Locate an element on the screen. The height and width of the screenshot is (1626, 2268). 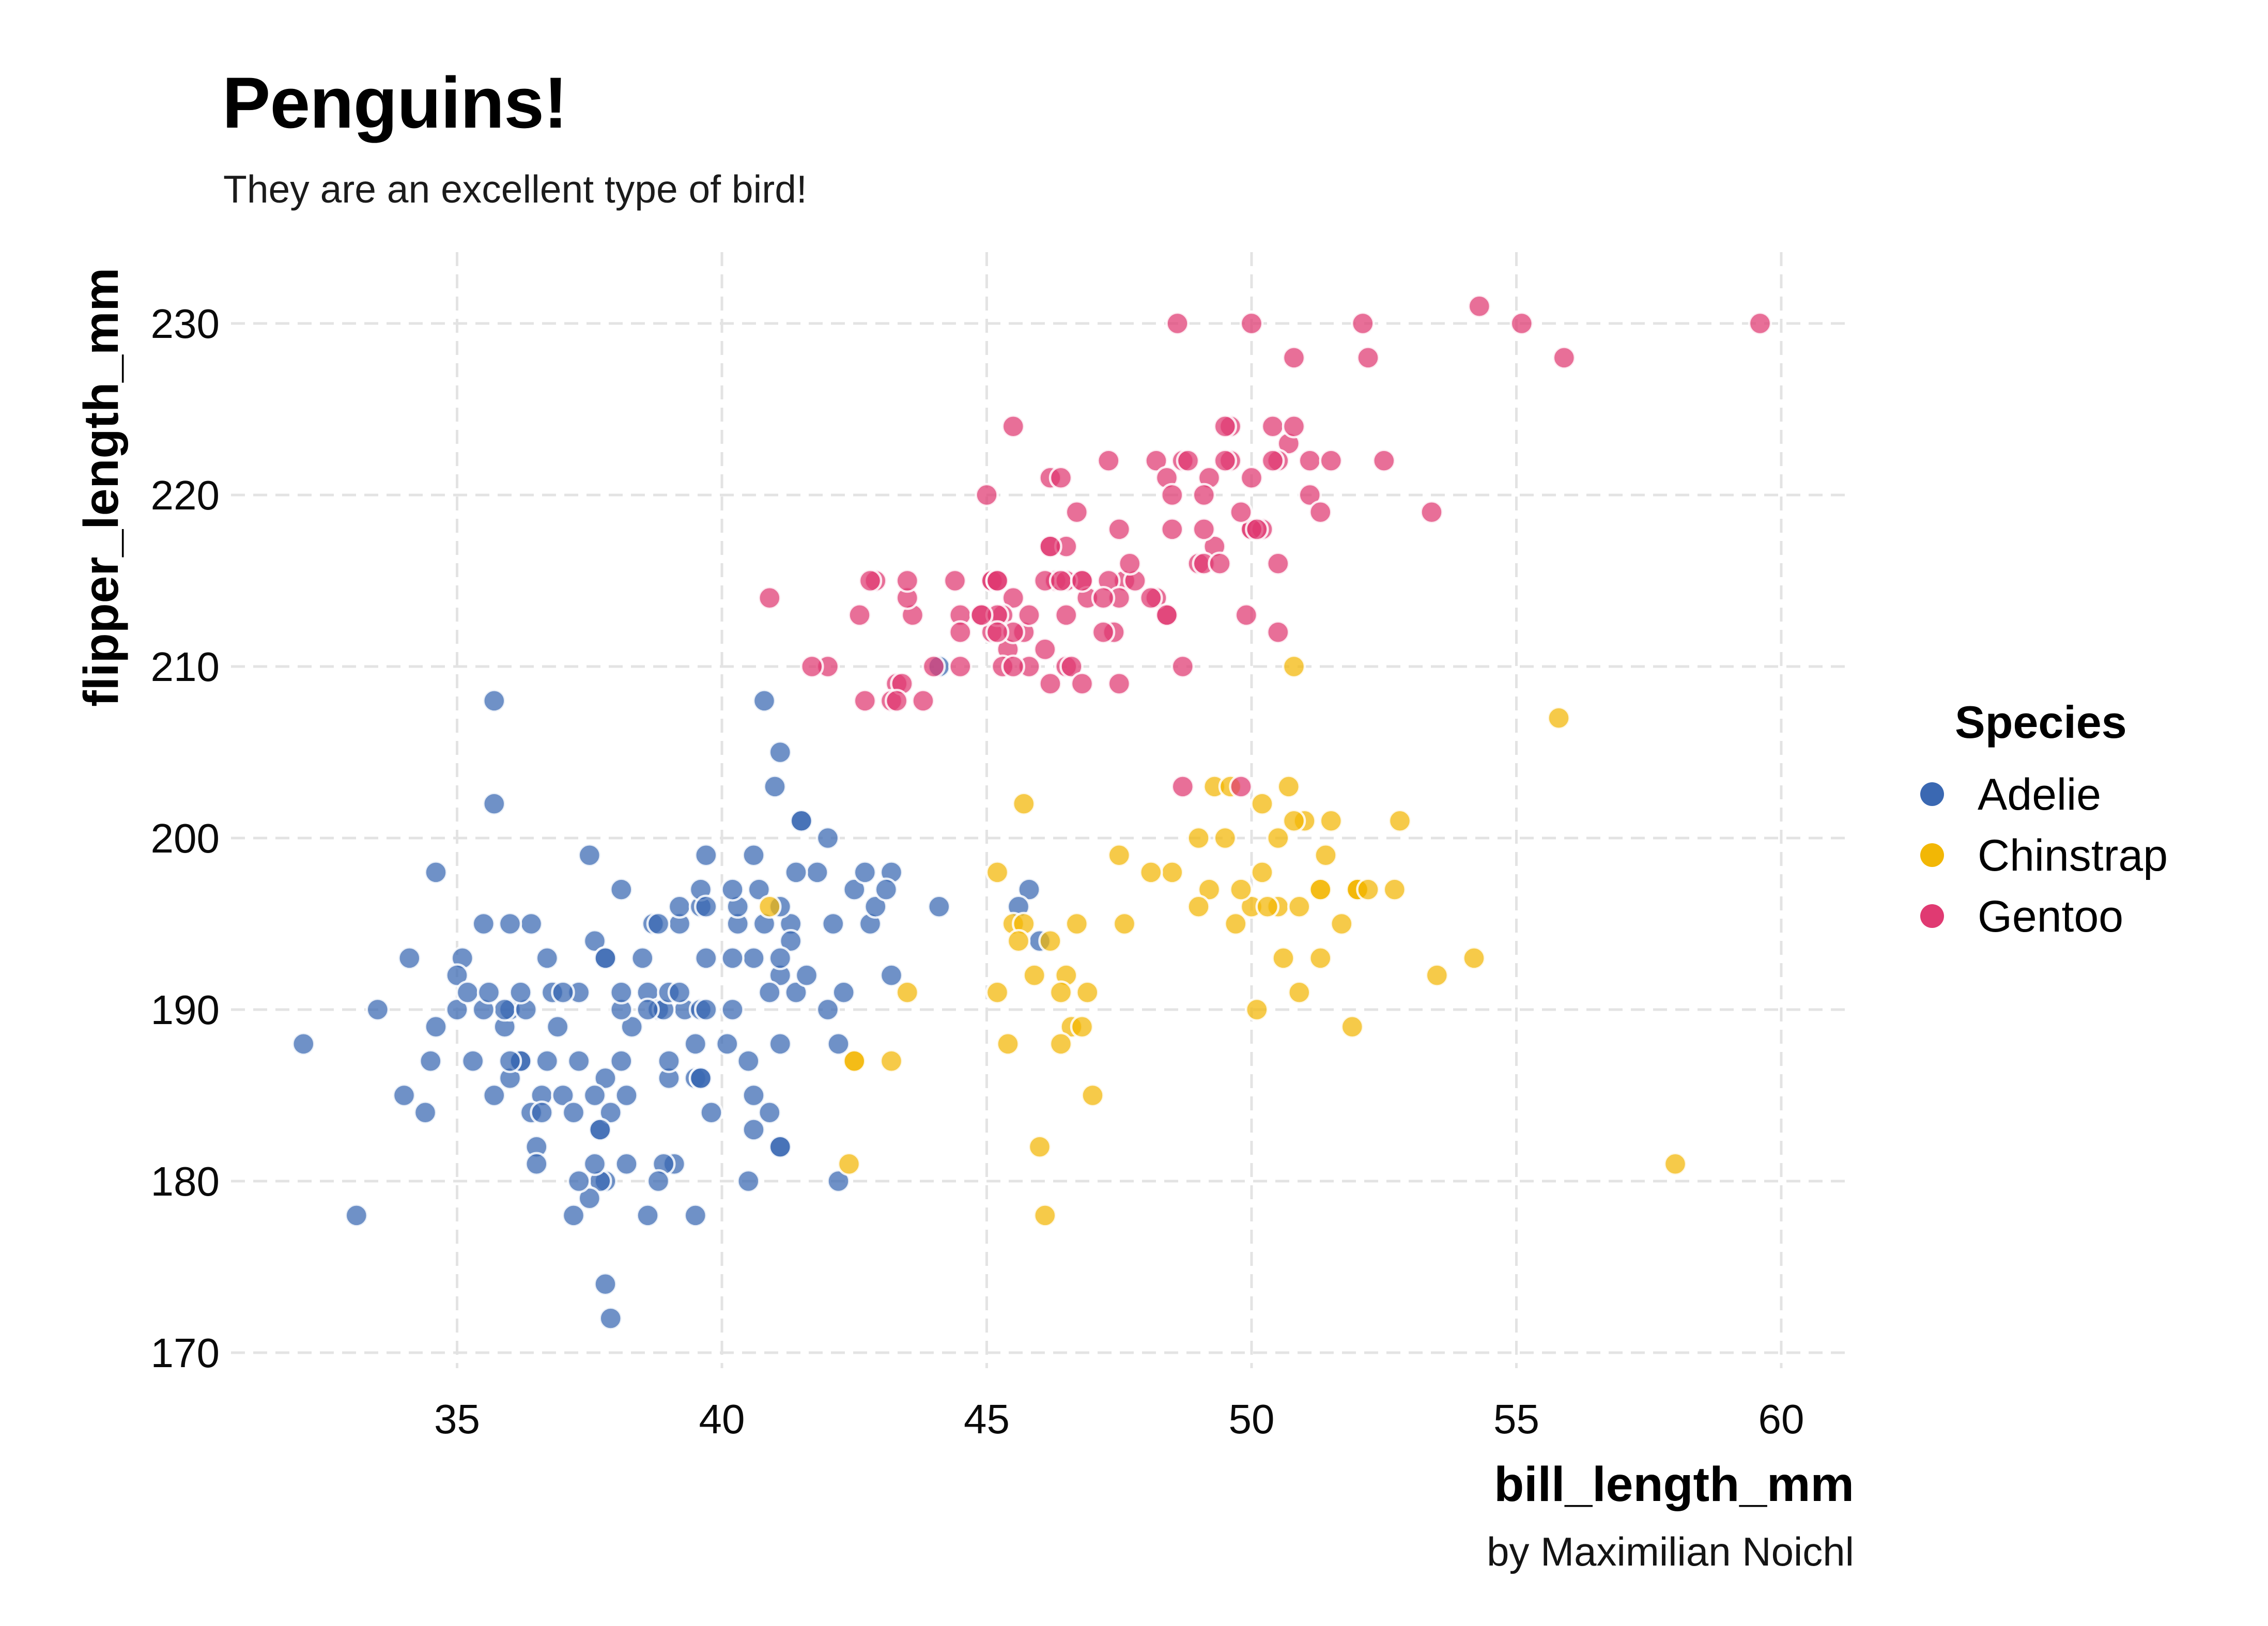
chart-caption: by Maximilian Noichl is located at coordinates (1670, 1551).